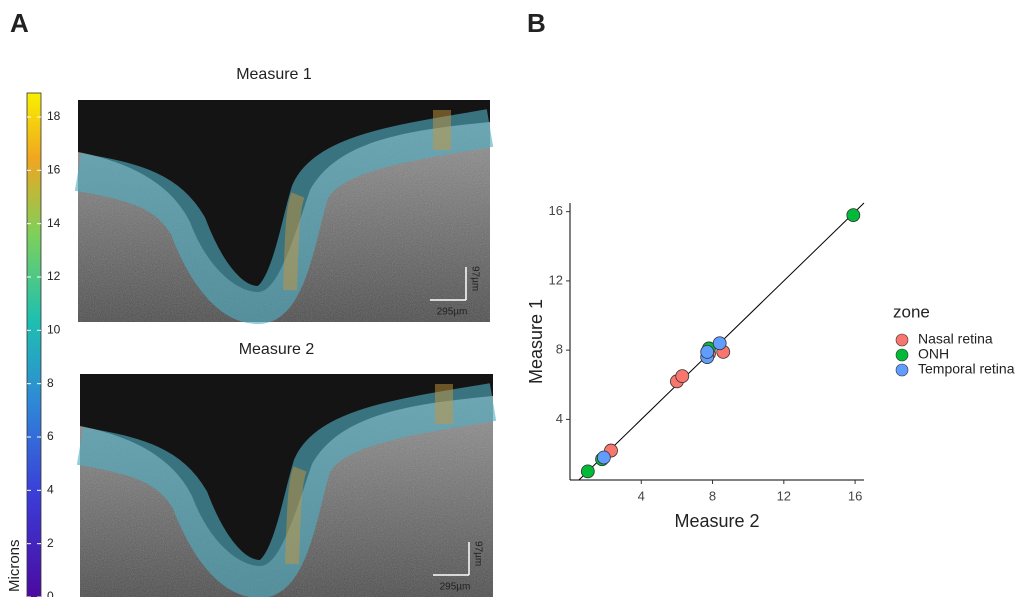 The image size is (1036, 597). I want to click on y-tick-label: 16, so click(556, 210).